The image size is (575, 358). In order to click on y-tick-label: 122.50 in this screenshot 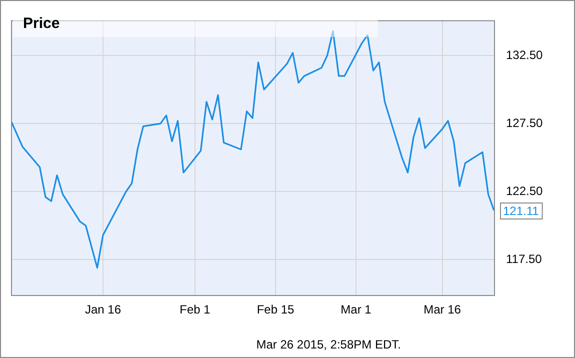, I will do `click(525, 191)`.